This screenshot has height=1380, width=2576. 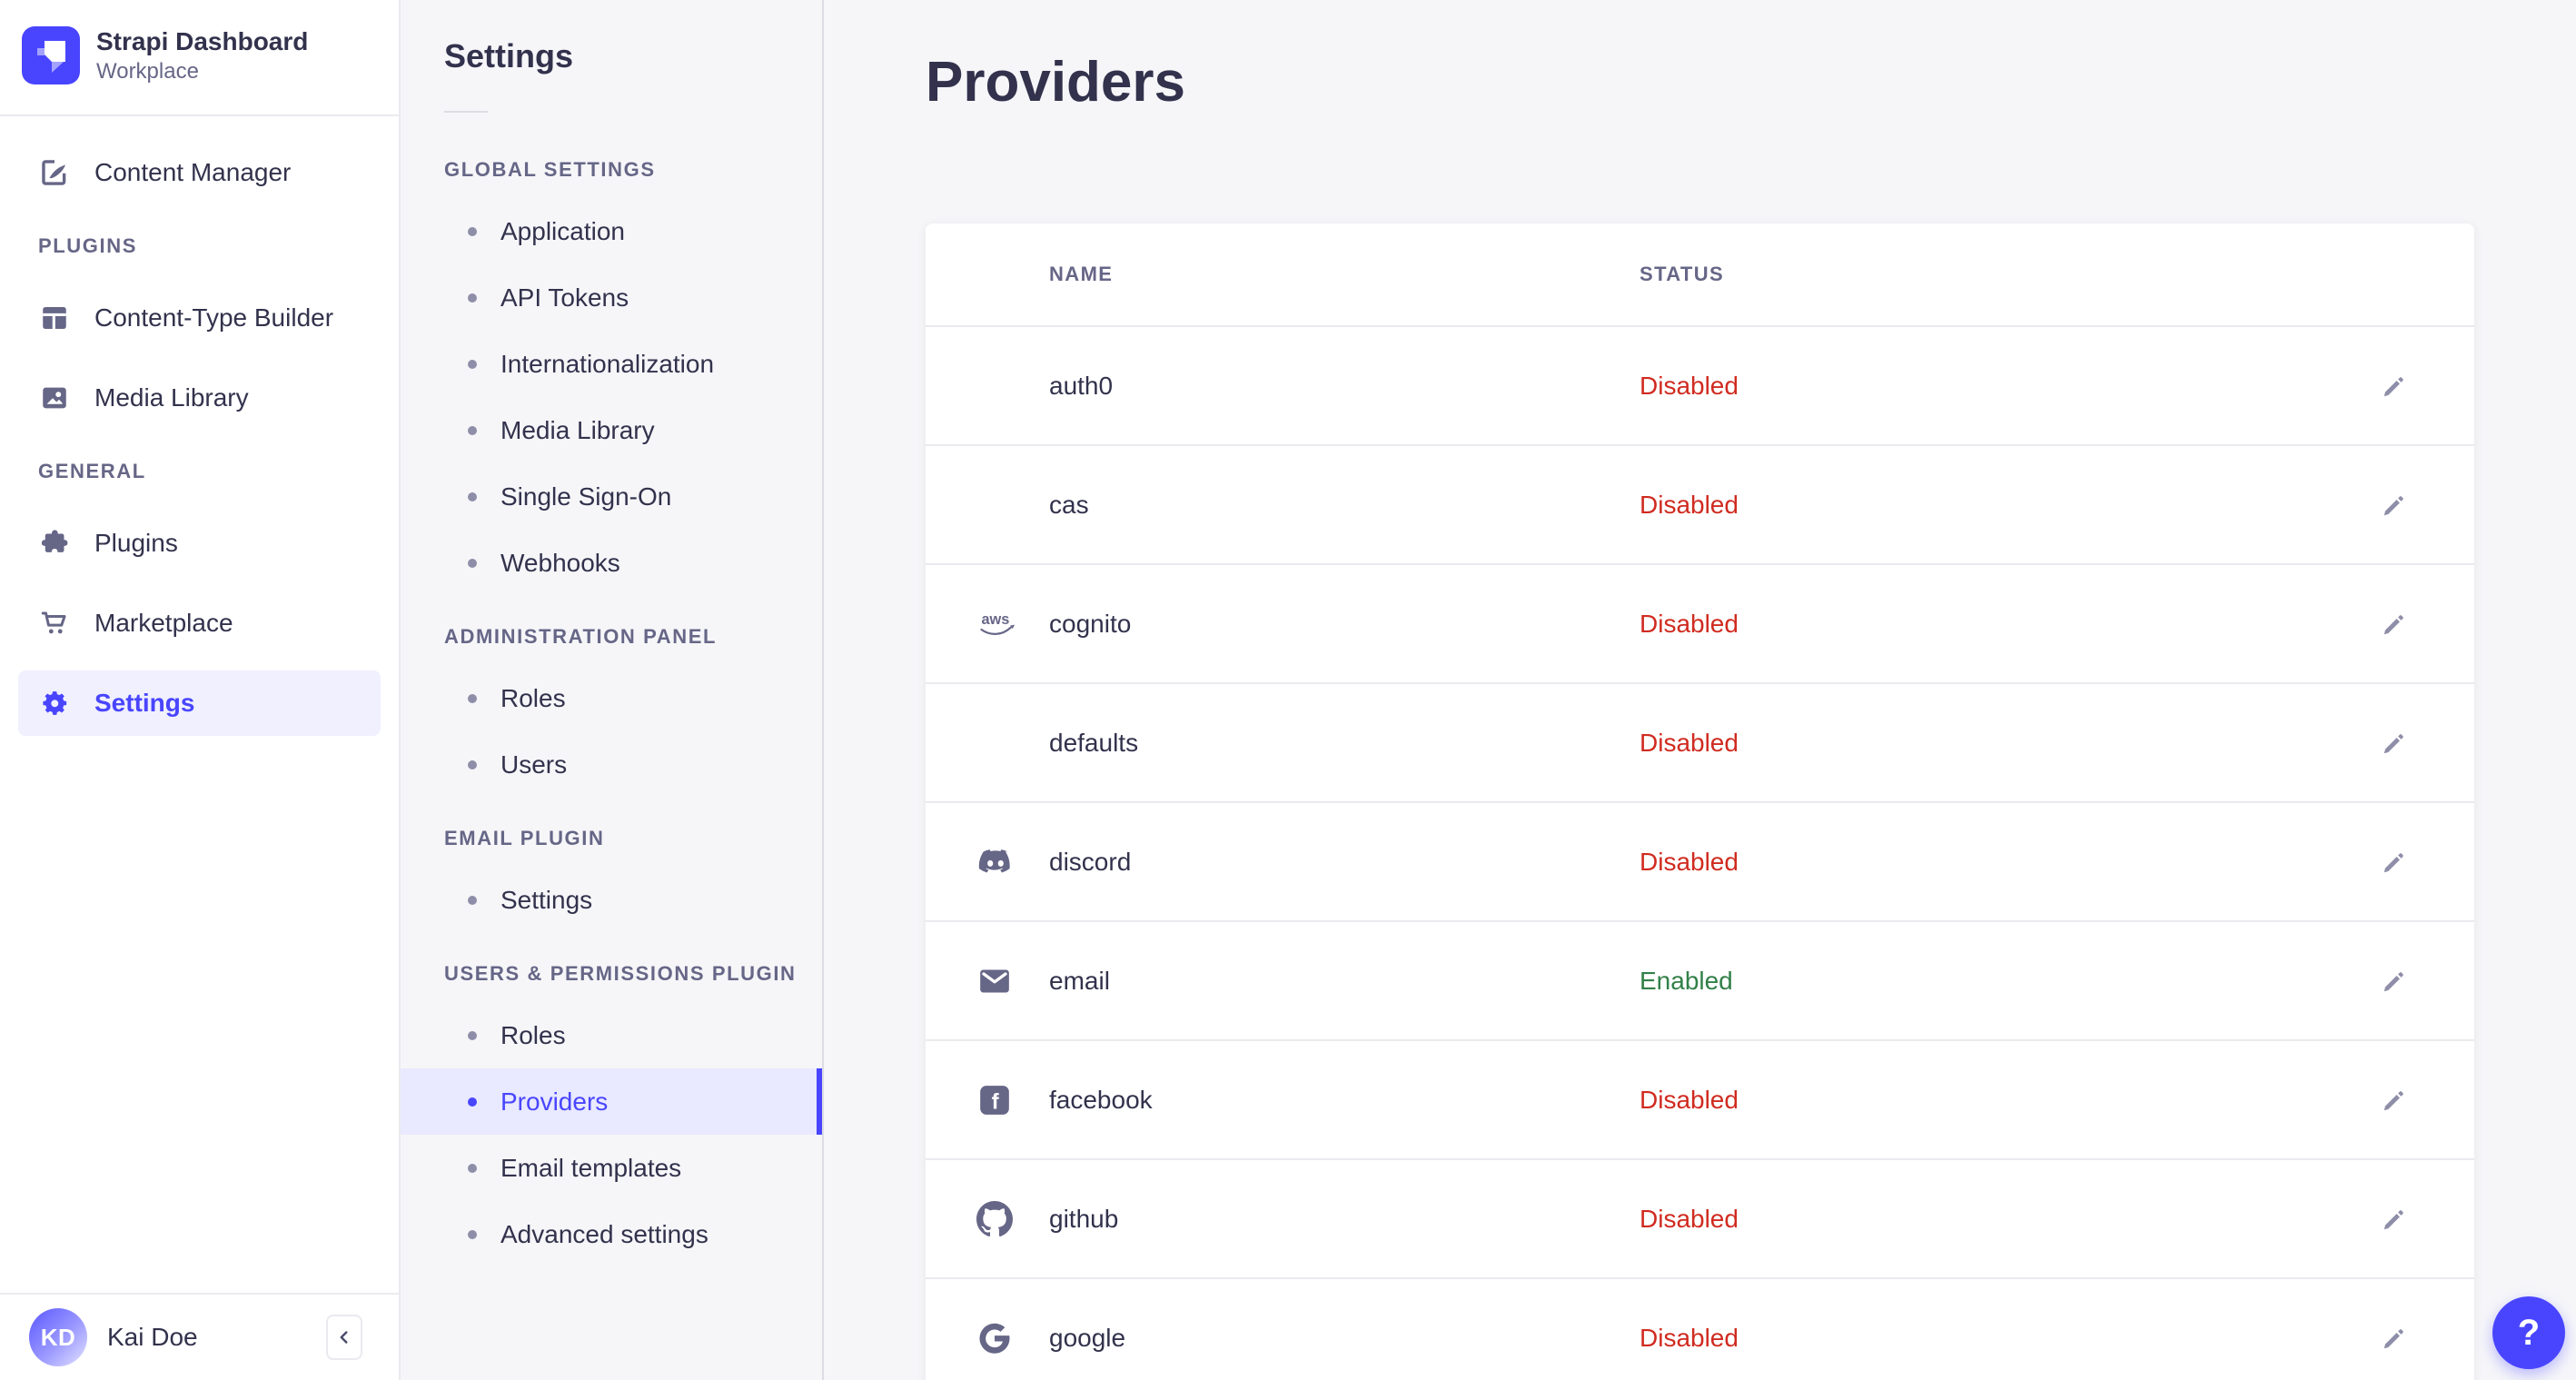 What do you see at coordinates (1087, 1337) in the screenshot?
I see `provider-name: google` at bounding box center [1087, 1337].